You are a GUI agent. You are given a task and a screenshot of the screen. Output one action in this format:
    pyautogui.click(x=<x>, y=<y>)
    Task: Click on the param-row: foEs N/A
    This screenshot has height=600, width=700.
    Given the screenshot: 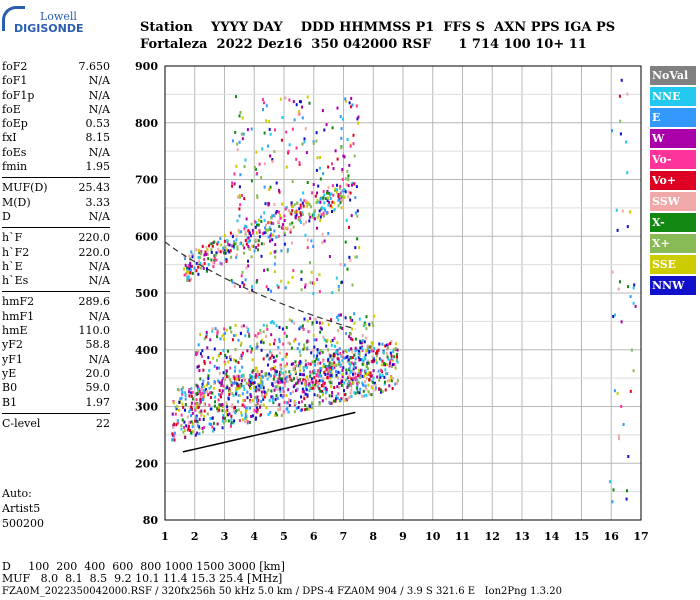 What is the action you would take?
    pyautogui.click(x=56, y=153)
    